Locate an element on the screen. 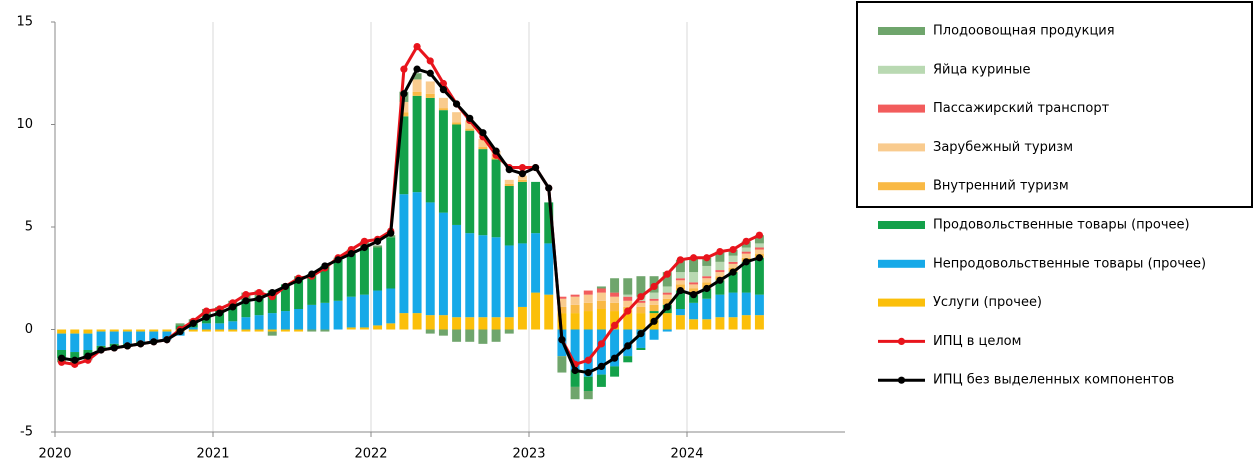 This screenshot has height=463, width=1260. legend-swatch-marker is located at coordinates (901, 341).